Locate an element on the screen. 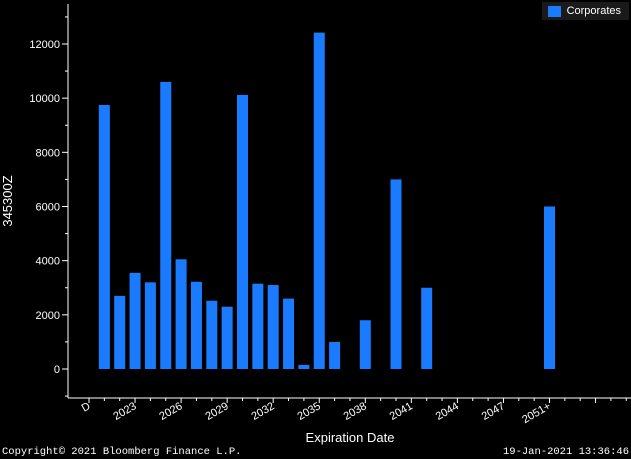 The height and width of the screenshot is (459, 631). x-tick-label: 2023 is located at coordinates (124, 411).